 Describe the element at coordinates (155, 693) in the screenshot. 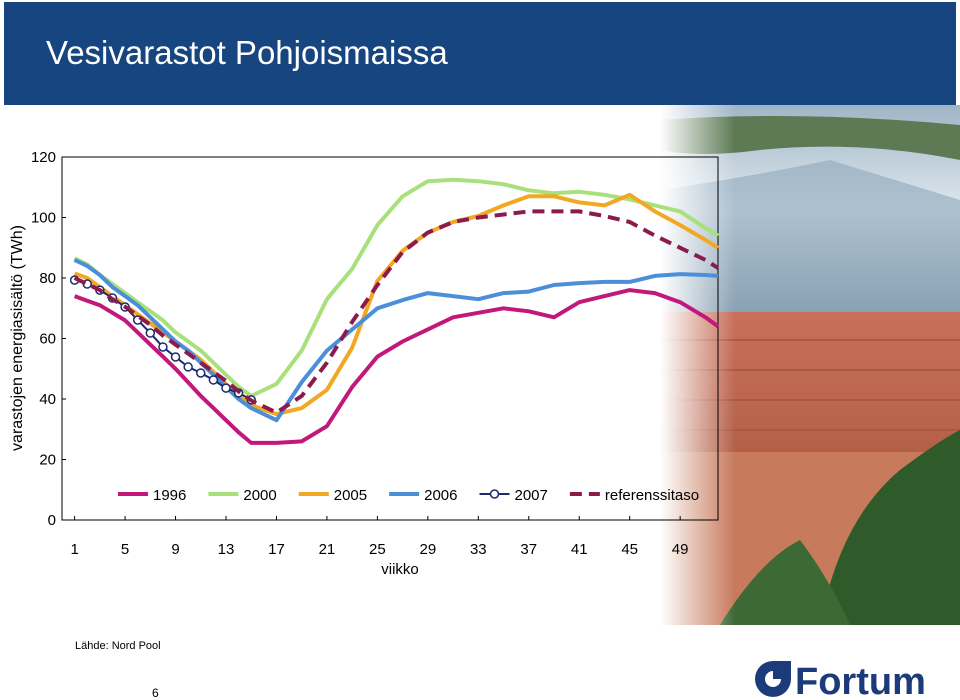

I see `page-number: 6` at that location.